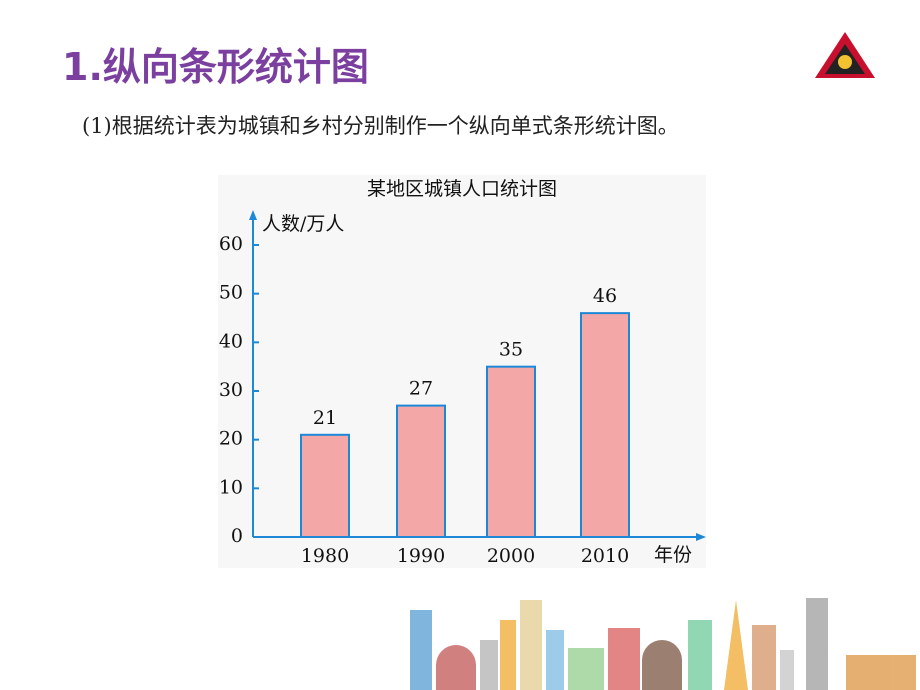 This screenshot has width=920, height=690. What do you see at coordinates (215, 67) in the screenshot?
I see `slide-title: 1.纵向条形统计图` at bounding box center [215, 67].